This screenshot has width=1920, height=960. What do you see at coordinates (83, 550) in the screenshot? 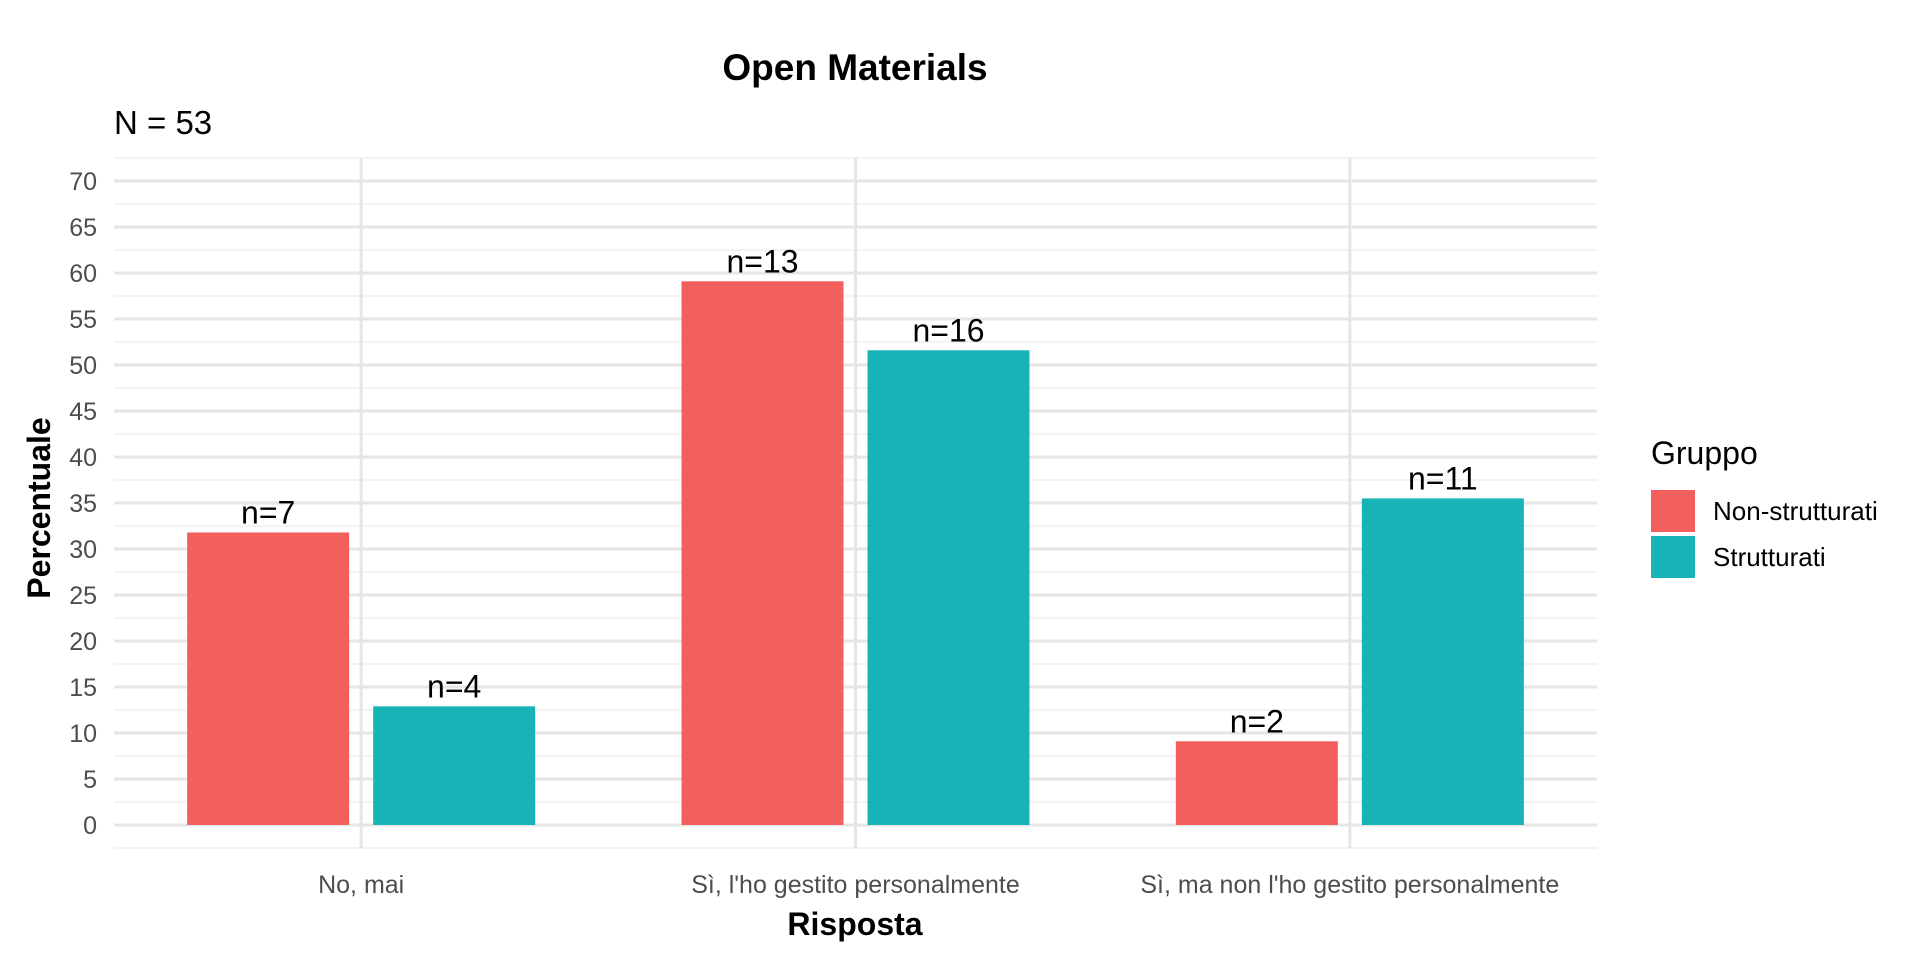
I see `y-tick-label: 30` at bounding box center [83, 550].